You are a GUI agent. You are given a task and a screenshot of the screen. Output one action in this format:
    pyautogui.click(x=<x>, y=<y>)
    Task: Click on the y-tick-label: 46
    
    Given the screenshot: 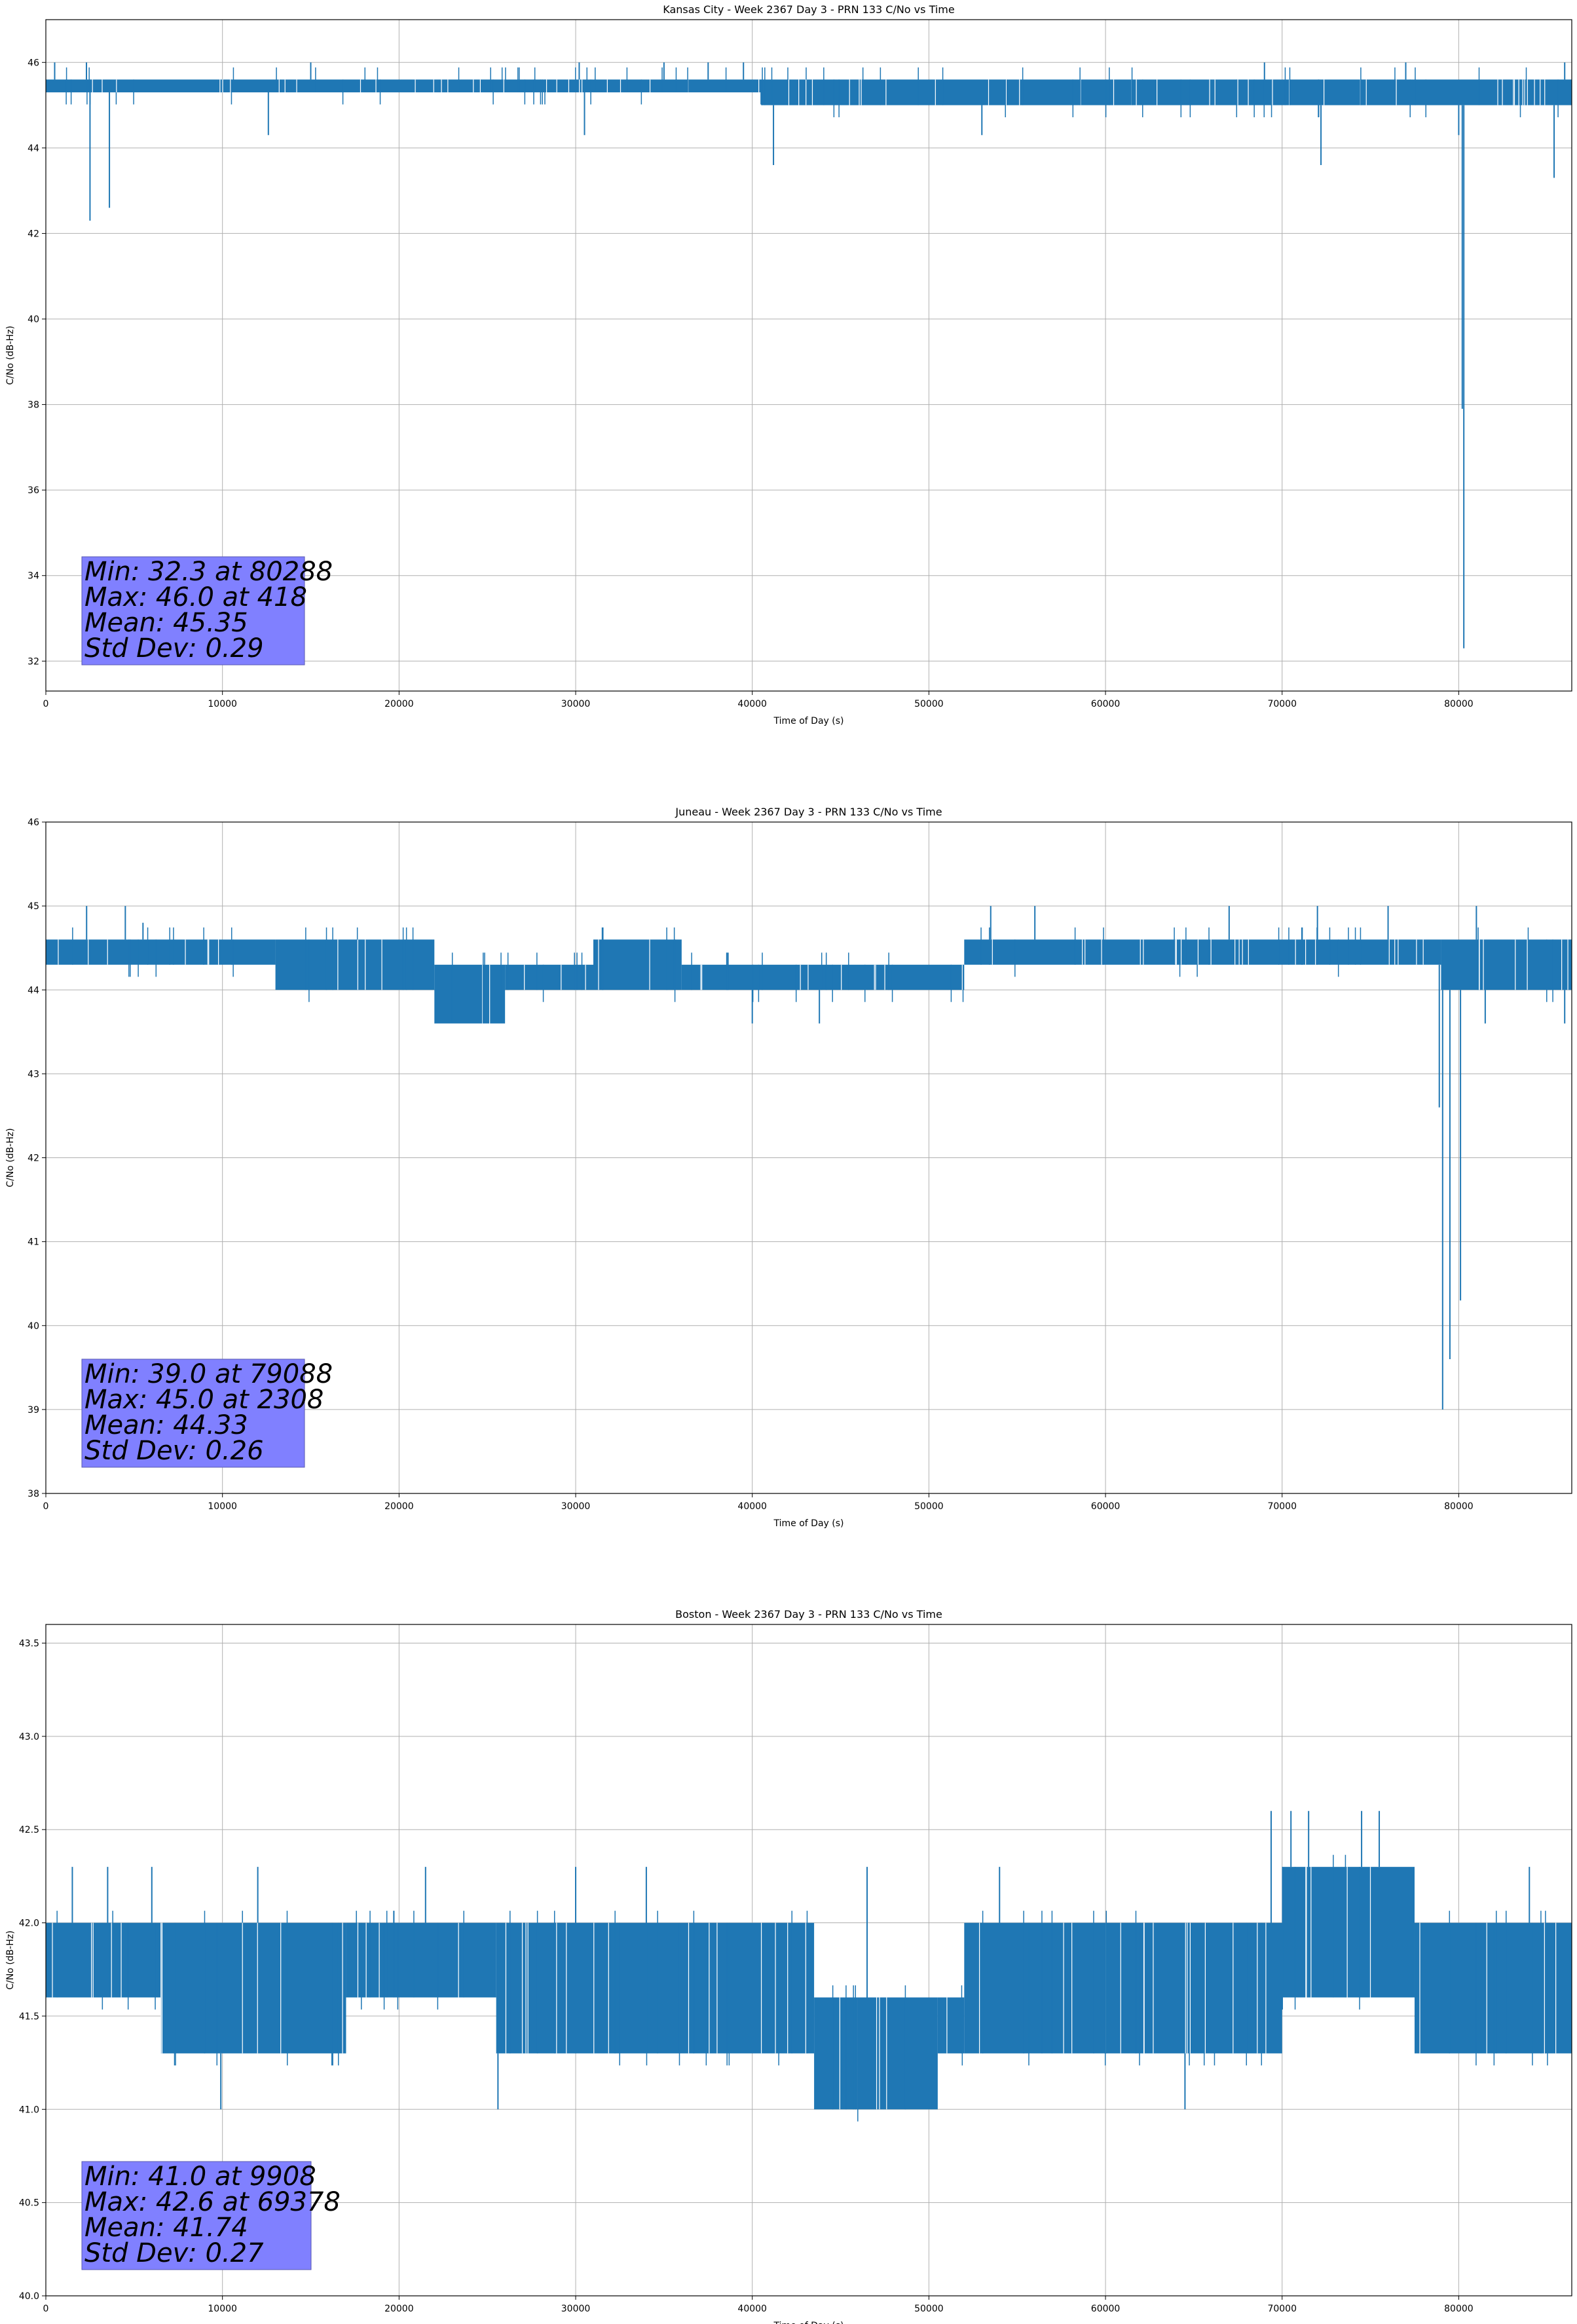 What is the action you would take?
    pyautogui.click(x=33, y=822)
    